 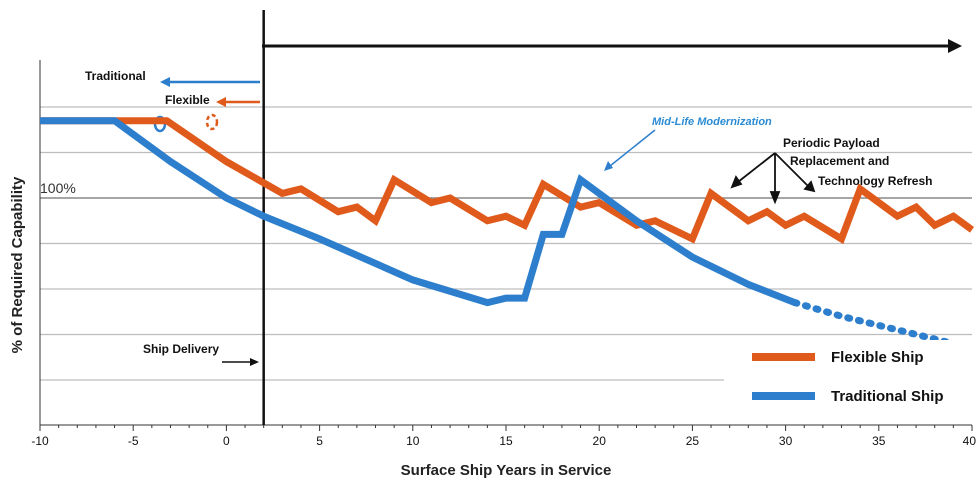 I want to click on x-tick-label: 35, so click(x=879, y=441).